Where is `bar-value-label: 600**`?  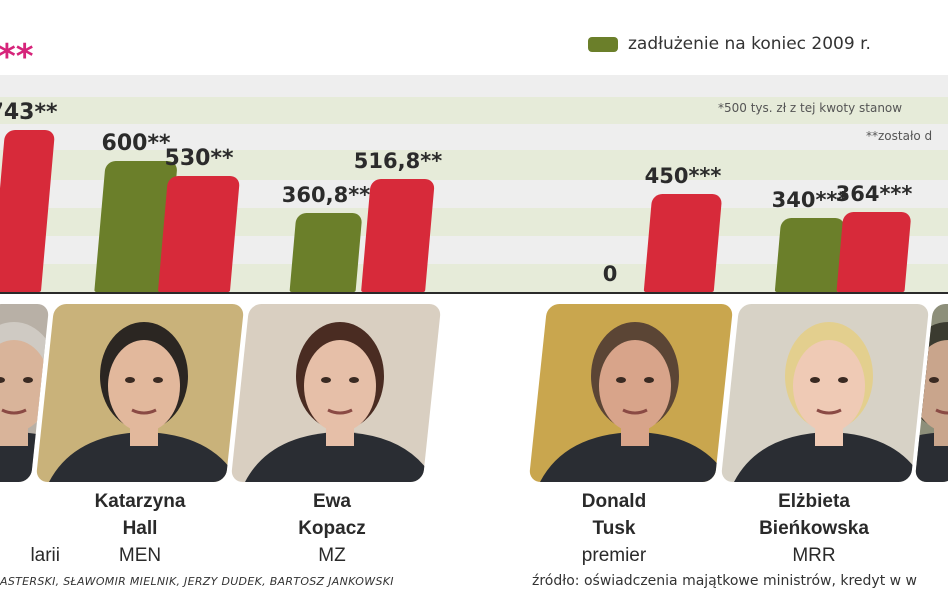
bar-value-label: 600** is located at coordinates (136, 143).